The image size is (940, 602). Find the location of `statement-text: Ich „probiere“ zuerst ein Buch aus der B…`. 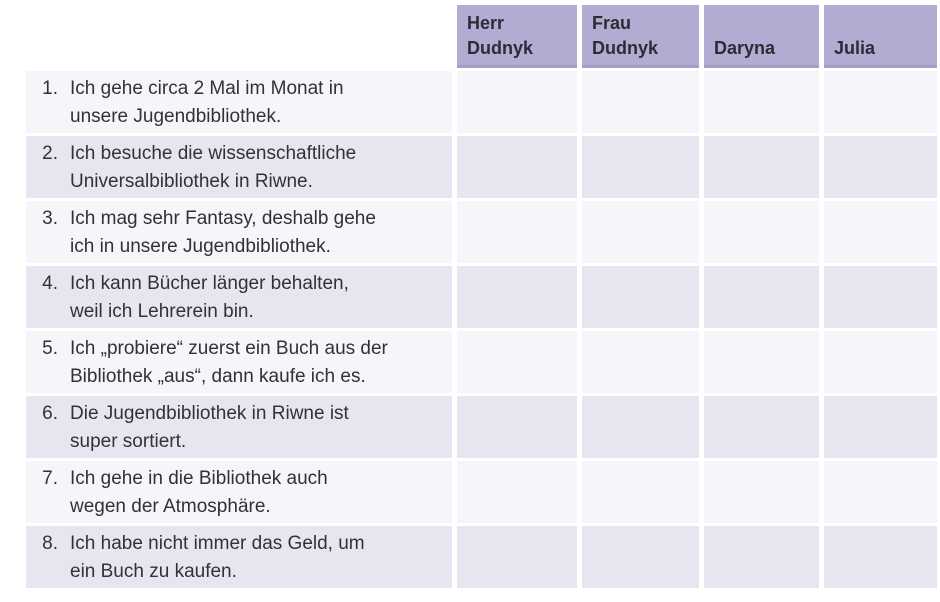

statement-text: Ich „probiere“ zuerst ein Buch aus der B… is located at coordinates (229, 362).